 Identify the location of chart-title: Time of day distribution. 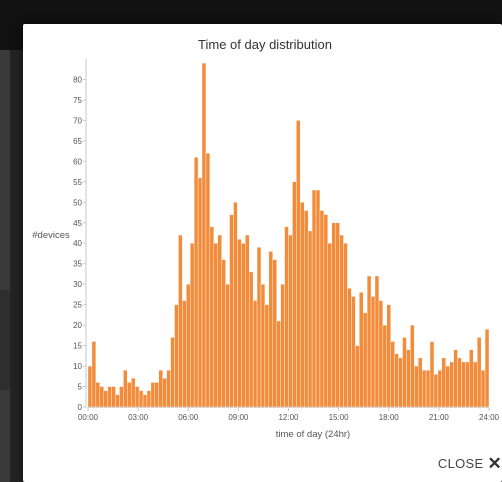
(265, 44).